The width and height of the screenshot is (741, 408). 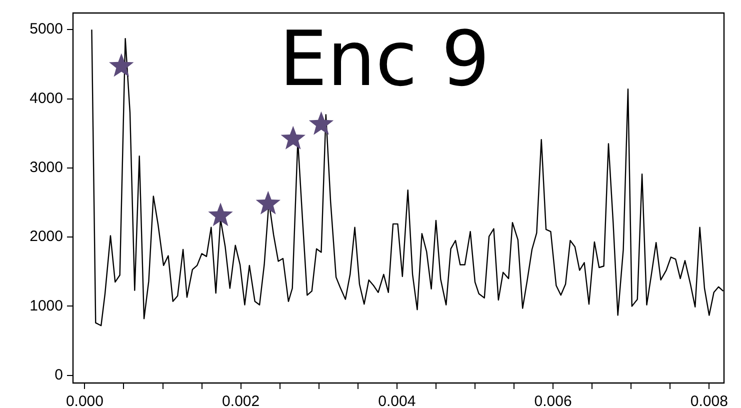 What do you see at coordinates (241, 400) in the screenshot?
I see `x-tick-label: 0.002` at bounding box center [241, 400].